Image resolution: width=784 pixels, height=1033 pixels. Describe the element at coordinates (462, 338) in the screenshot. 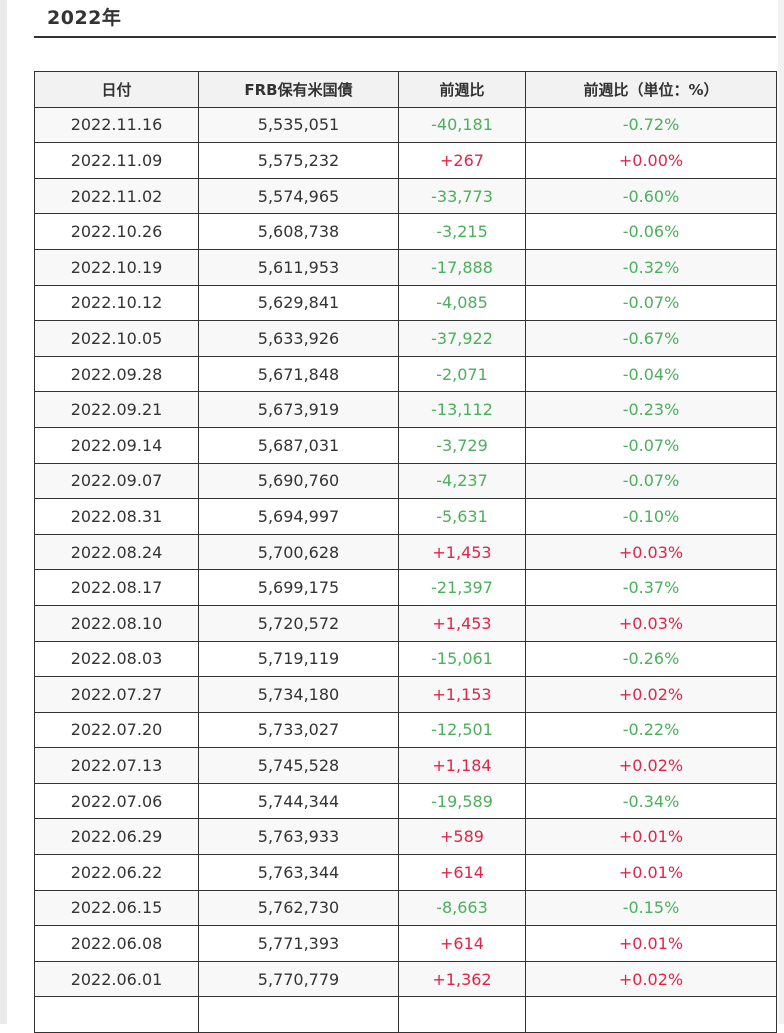

I see `cell-weekly-change: -37,922` at that location.